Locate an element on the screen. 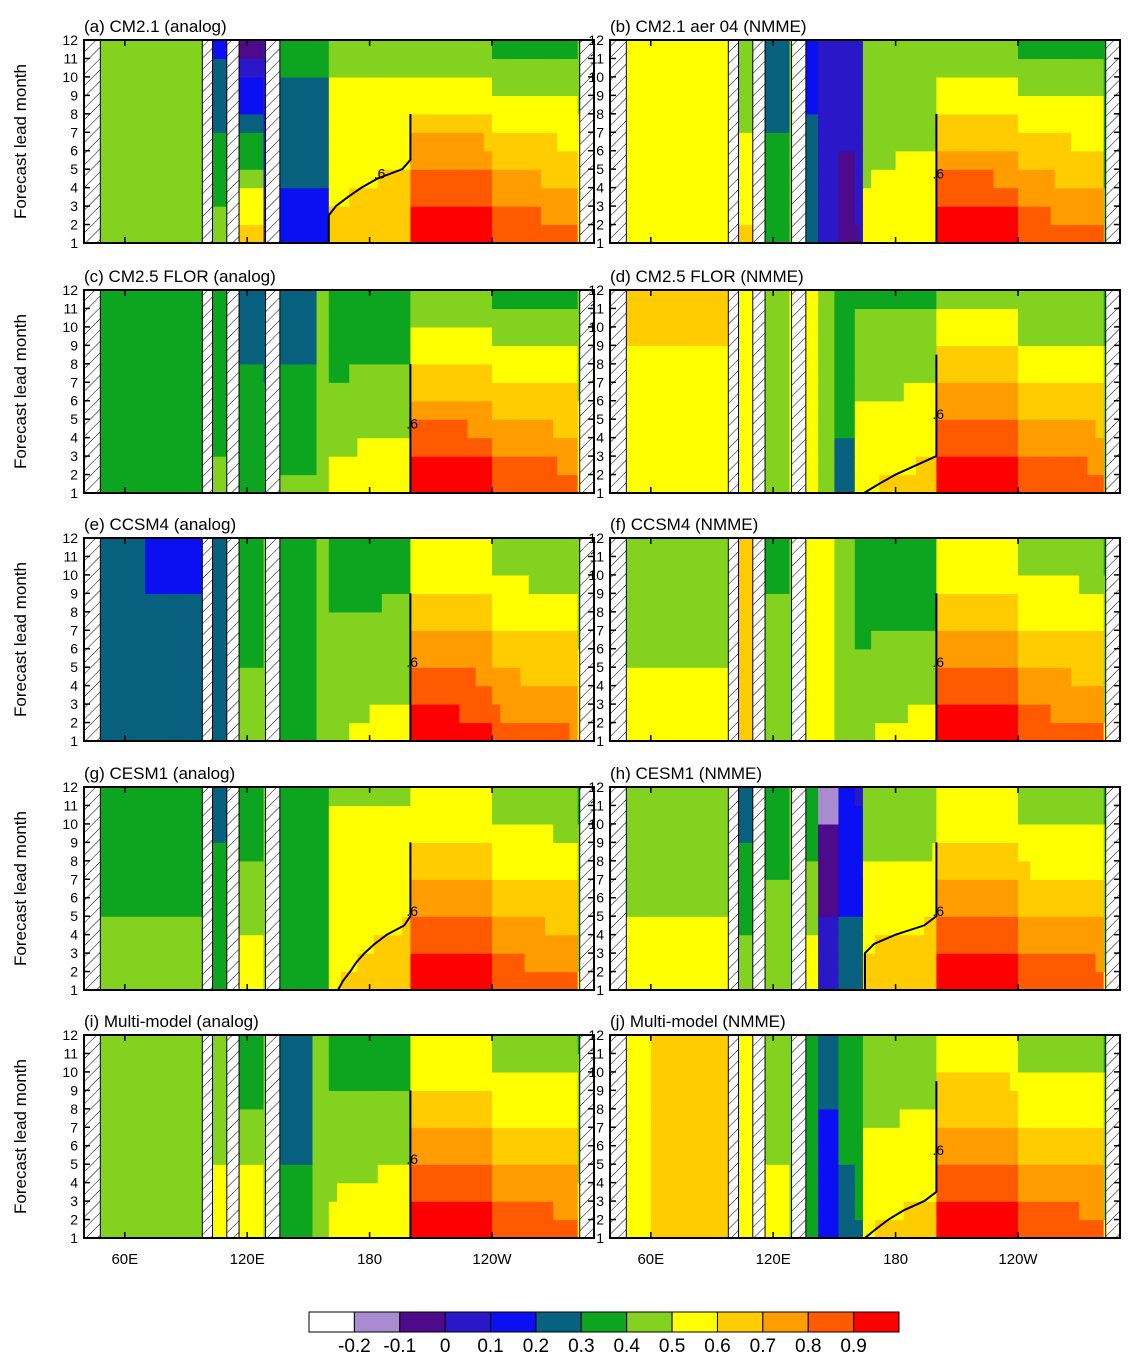 The image size is (1130, 1353). y-axis-title: Forecast lead month is located at coordinates (20, 141).